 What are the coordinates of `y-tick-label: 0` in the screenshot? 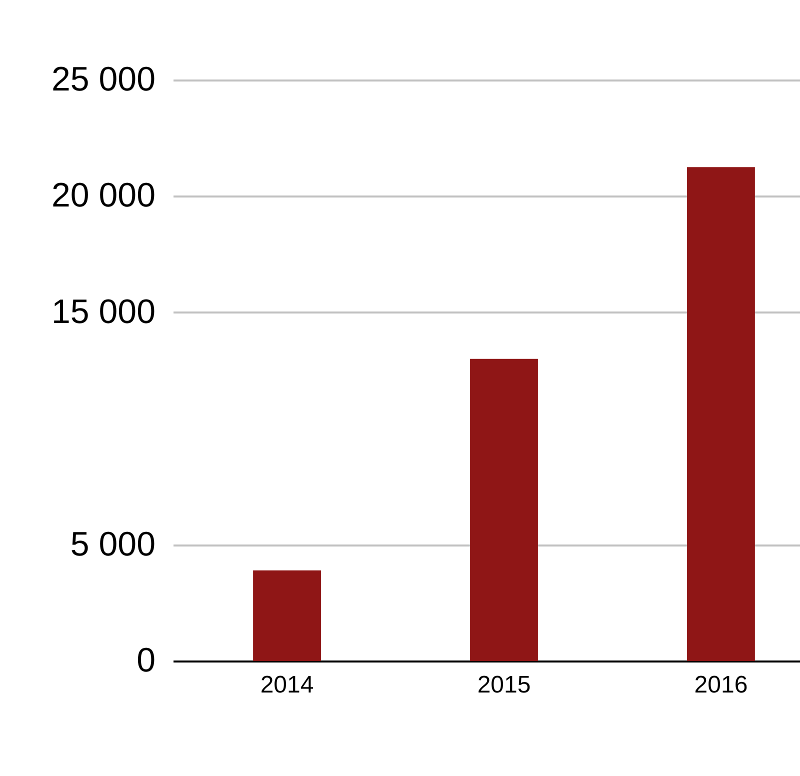 It's located at (146, 661).